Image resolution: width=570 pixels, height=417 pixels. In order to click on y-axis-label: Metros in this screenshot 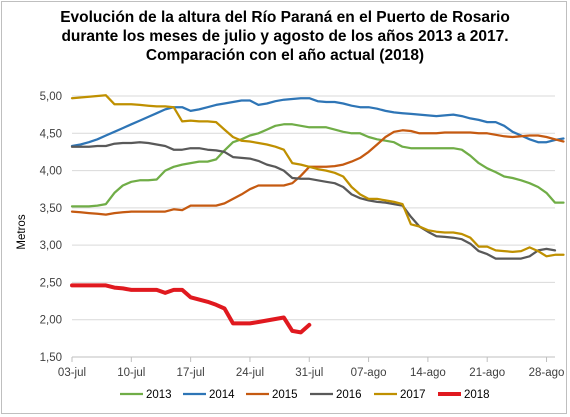, I will do `click(22, 231)`.